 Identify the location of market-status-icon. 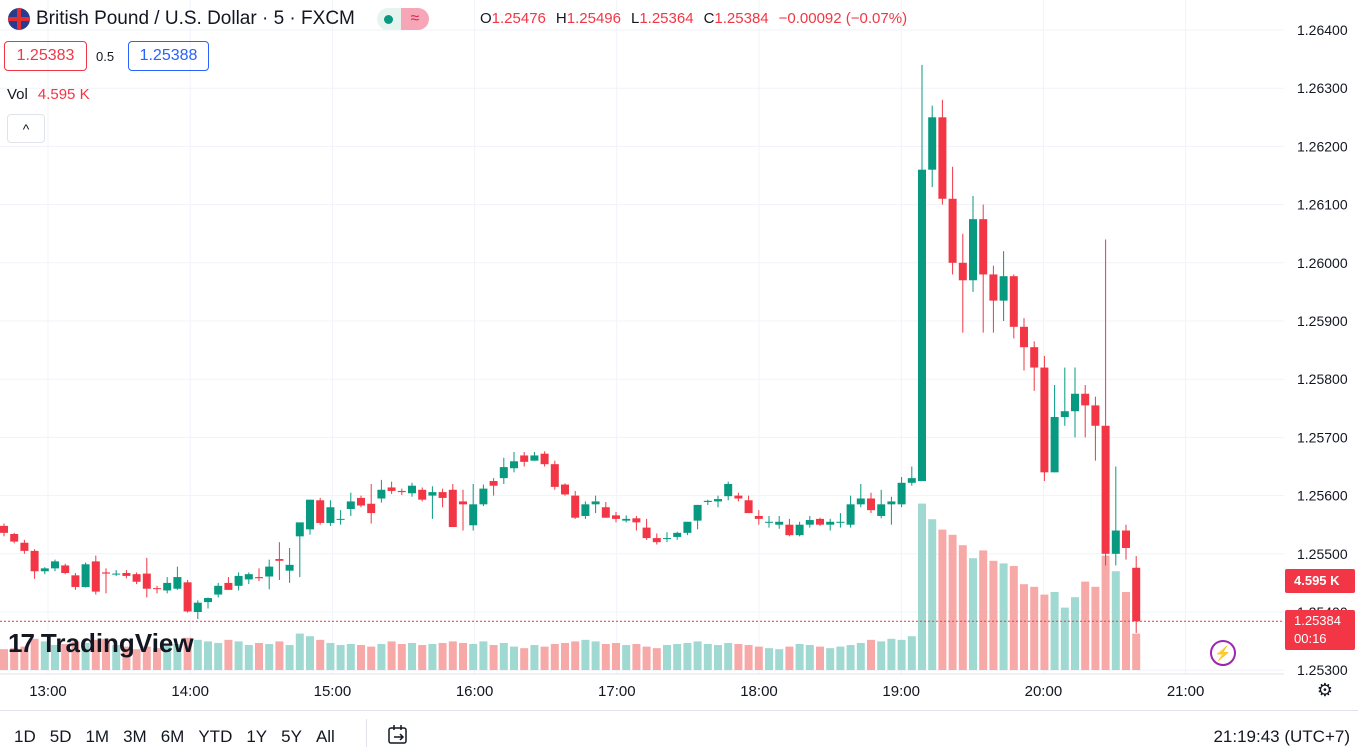
(388, 19).